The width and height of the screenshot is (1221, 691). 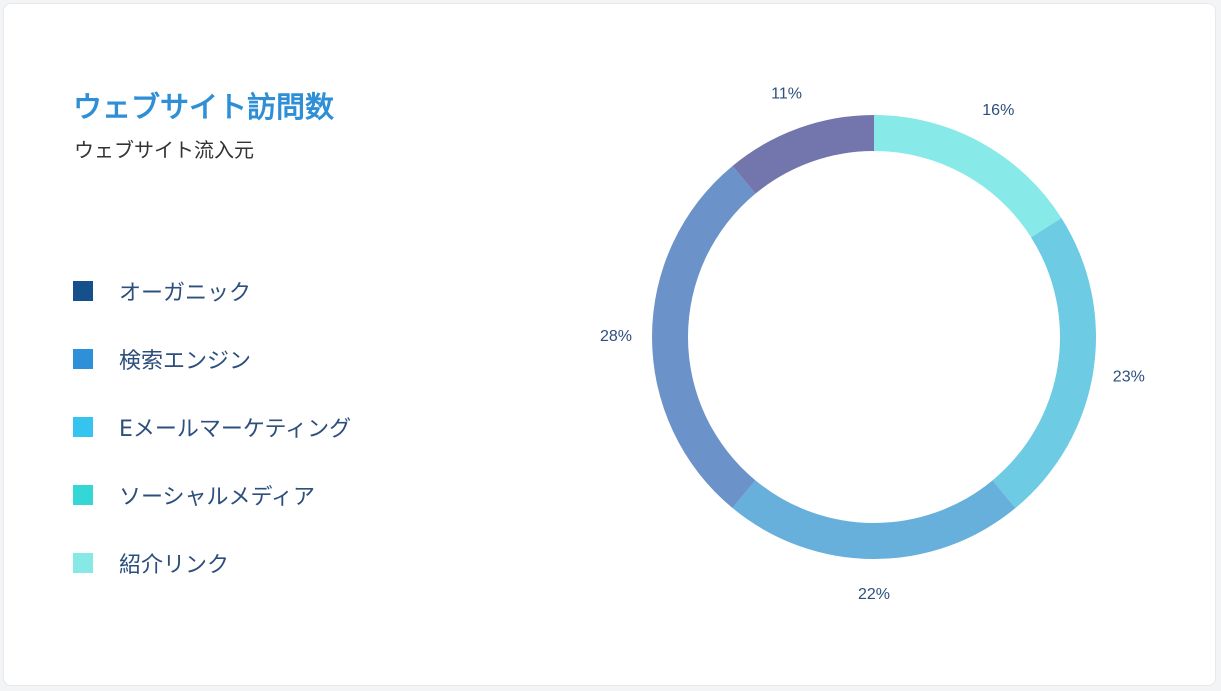 I want to click on legend-item-referral-link: 紹介リンク, so click(x=212, y=563).